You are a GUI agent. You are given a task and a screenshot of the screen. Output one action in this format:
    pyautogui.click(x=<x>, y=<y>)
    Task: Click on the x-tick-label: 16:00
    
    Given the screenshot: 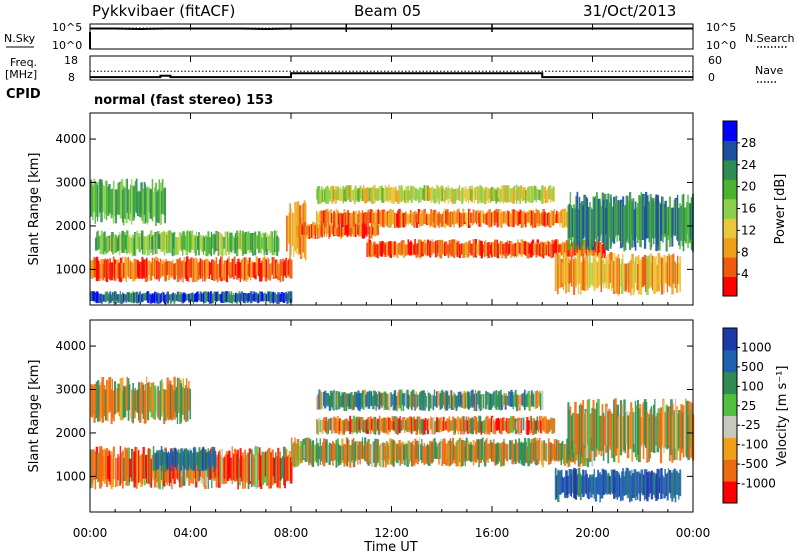 What is the action you would take?
    pyautogui.click(x=492, y=533)
    